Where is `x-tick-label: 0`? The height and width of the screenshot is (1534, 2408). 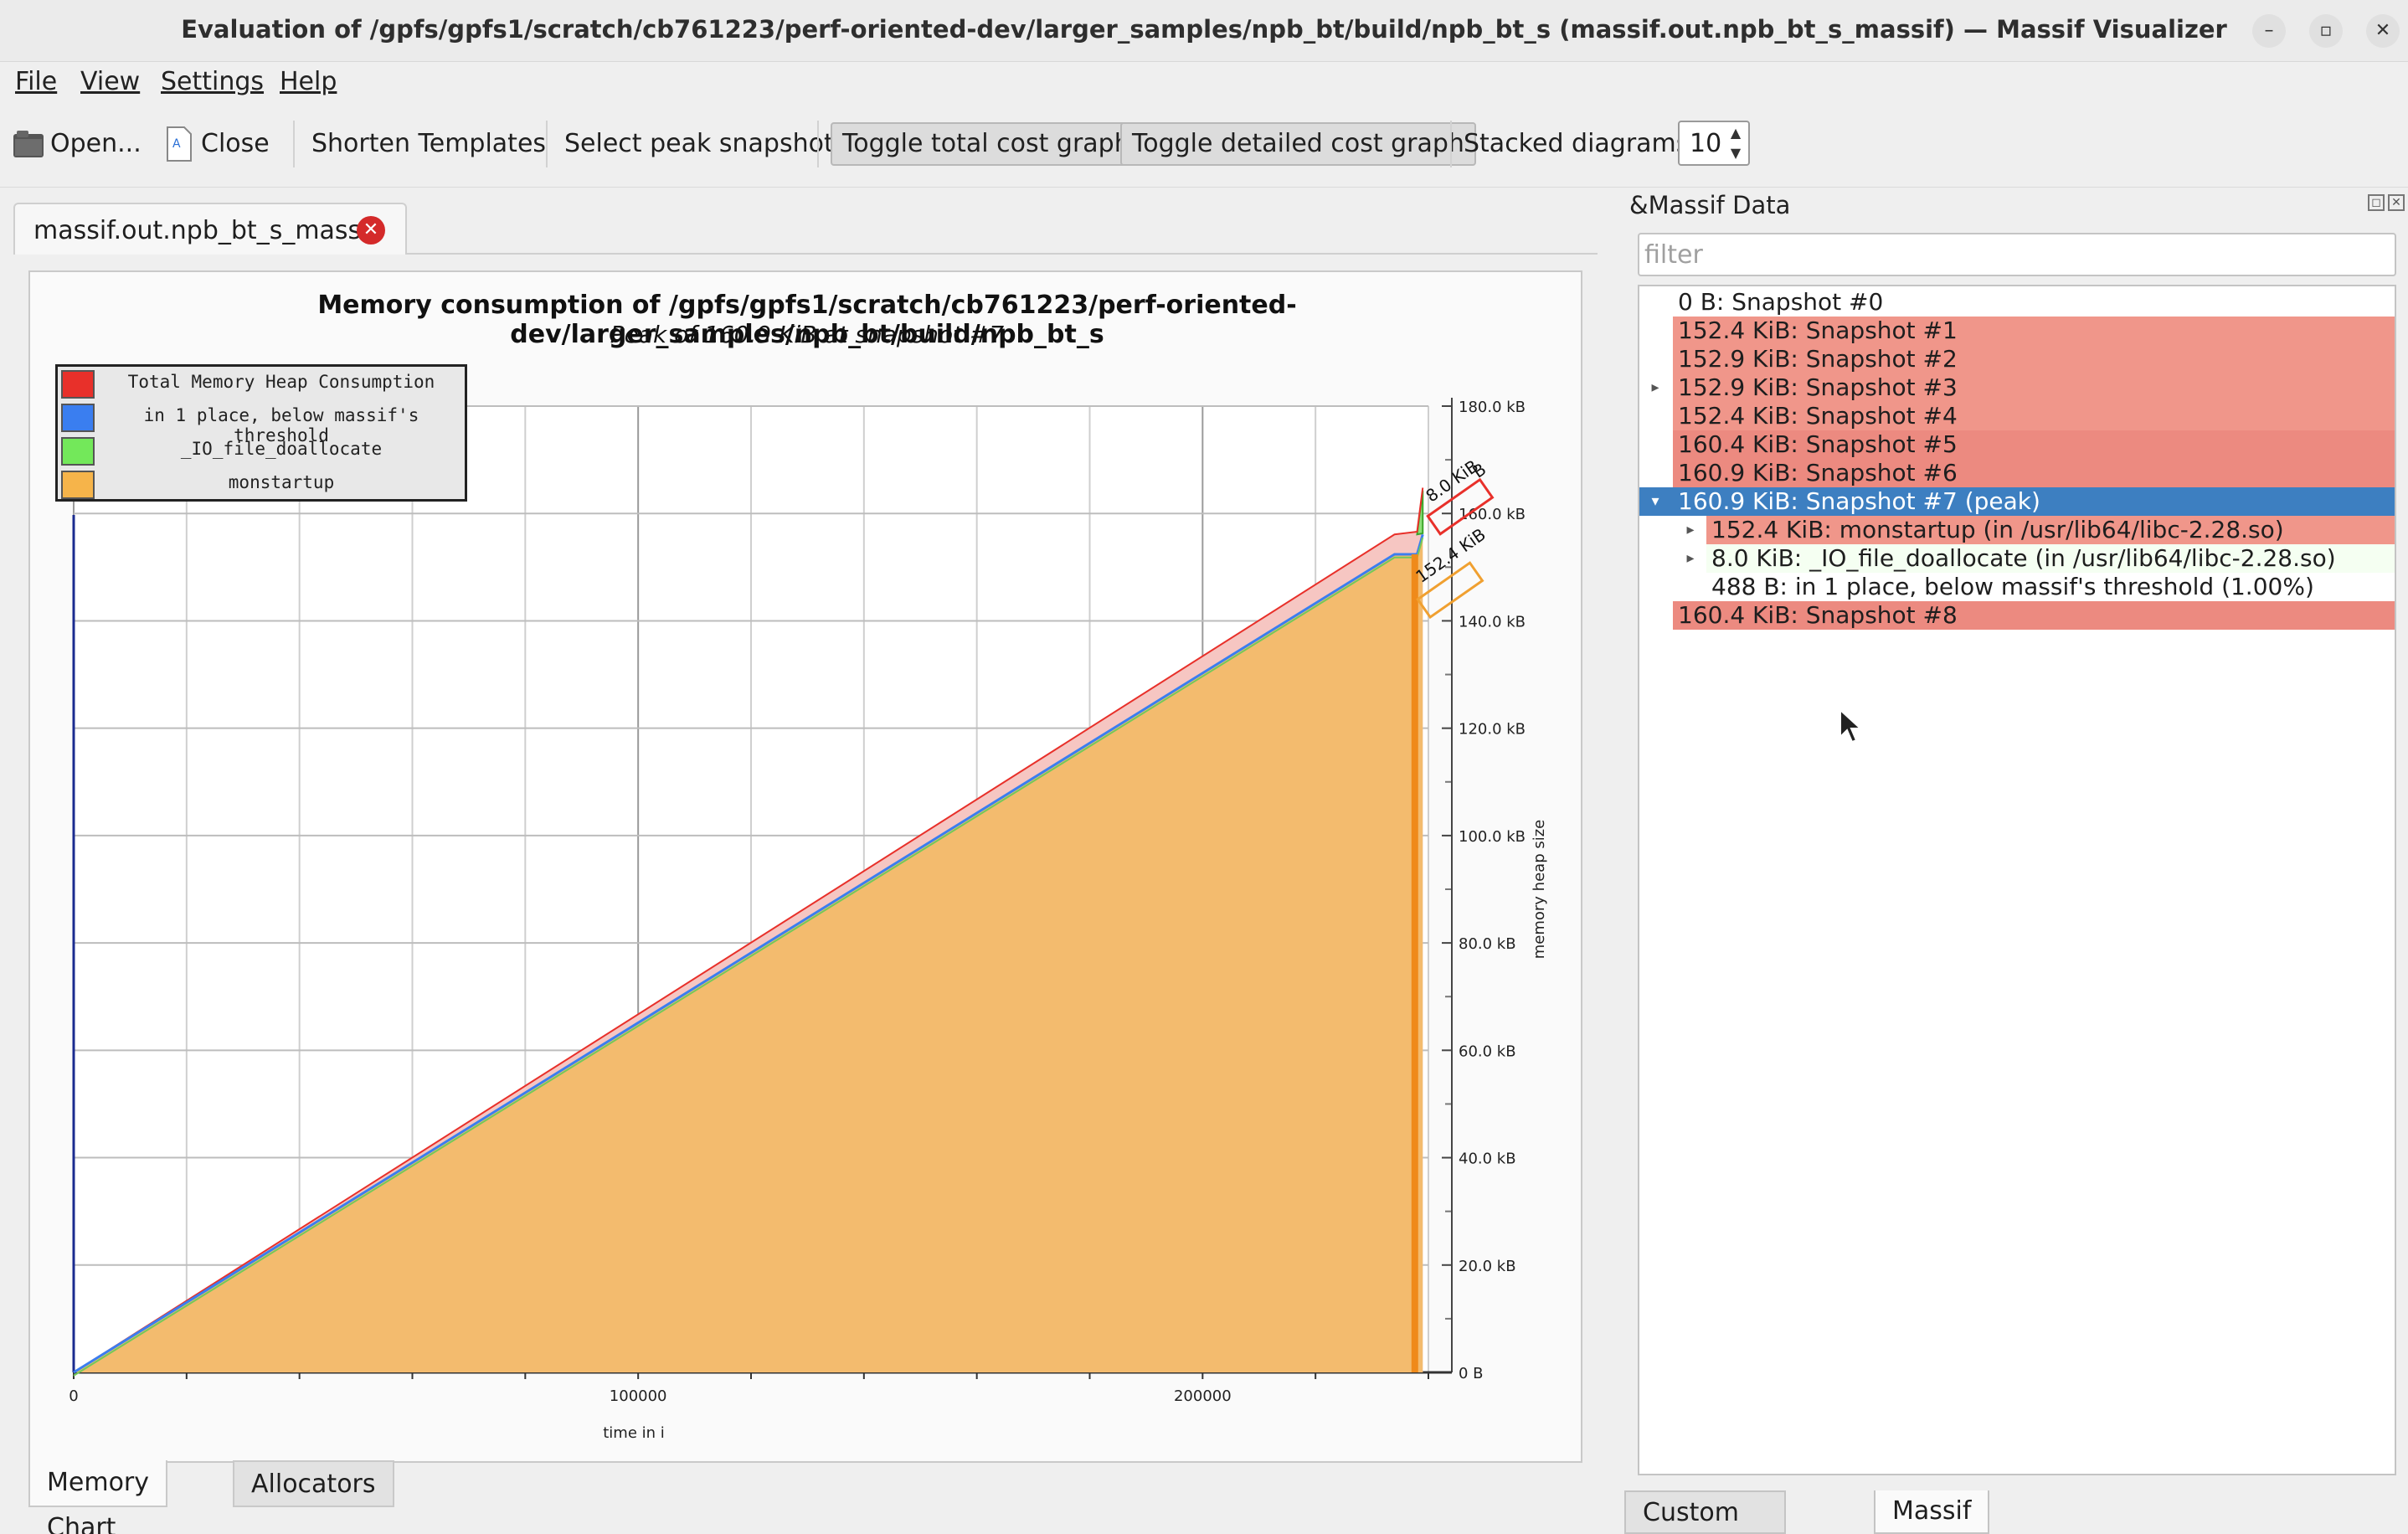 x-tick-label: 0 is located at coordinates (74, 1396).